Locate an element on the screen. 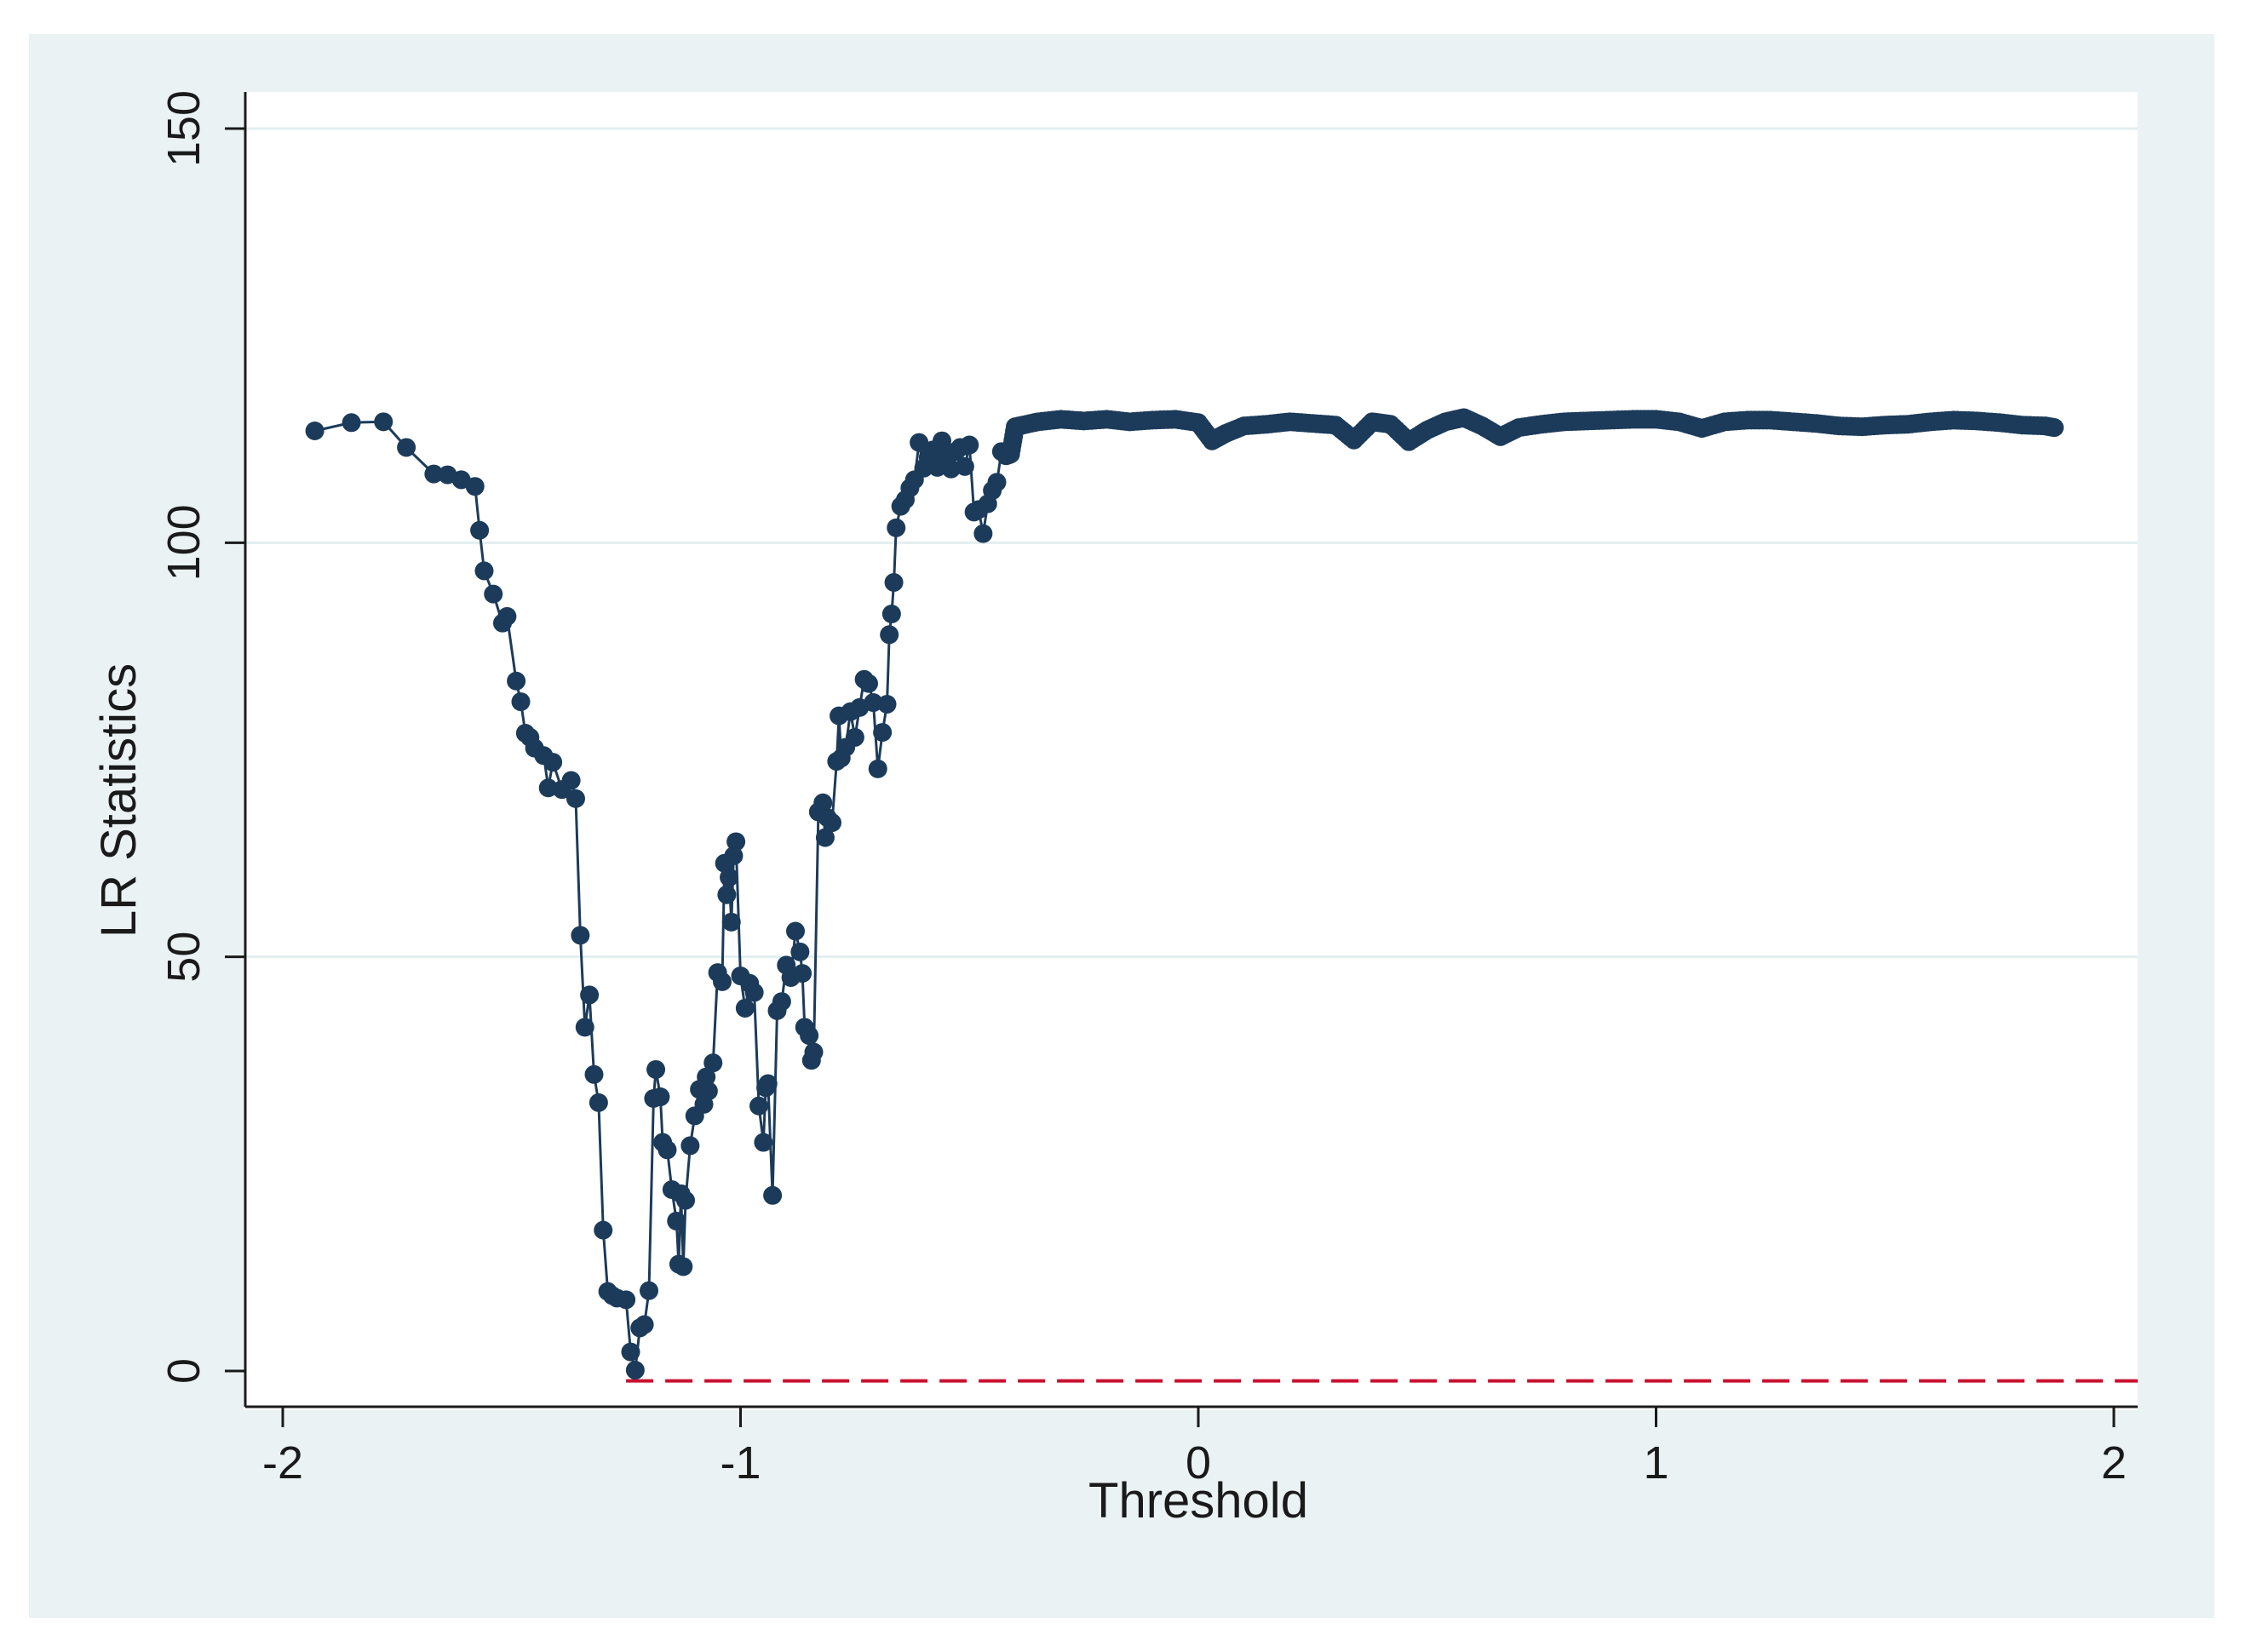 Image resolution: width=2245 pixels, height=1652 pixels. x-tick-label-1: 1 is located at coordinates (1655, 1463).